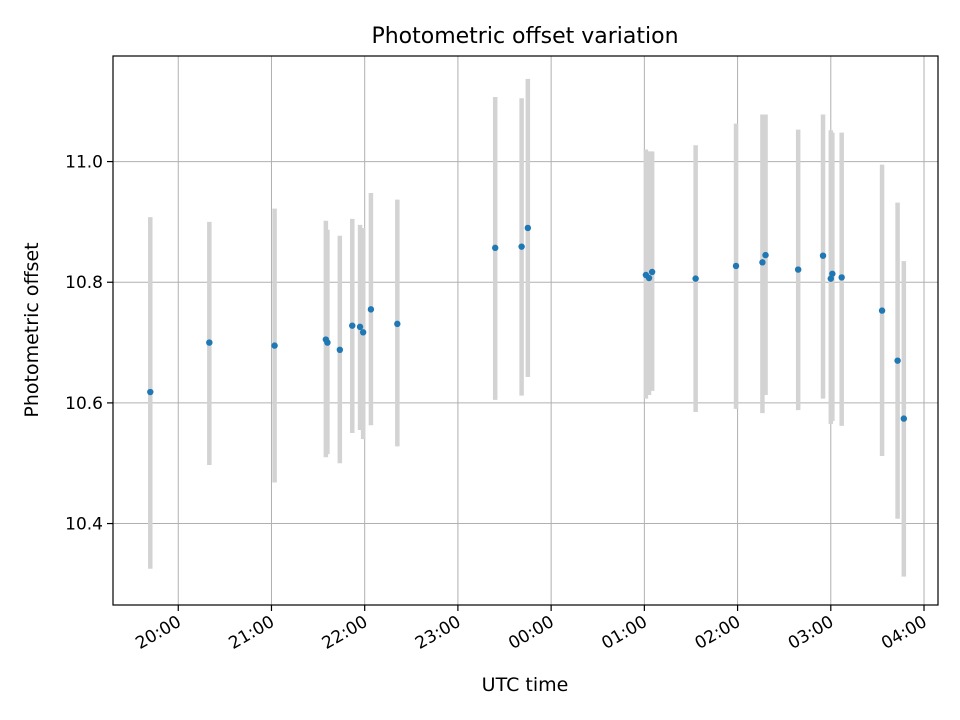 This screenshot has height=720, width=960. I want to click on y-axis: 10.4 10.6 10.8 11.0, so click(89, 344).